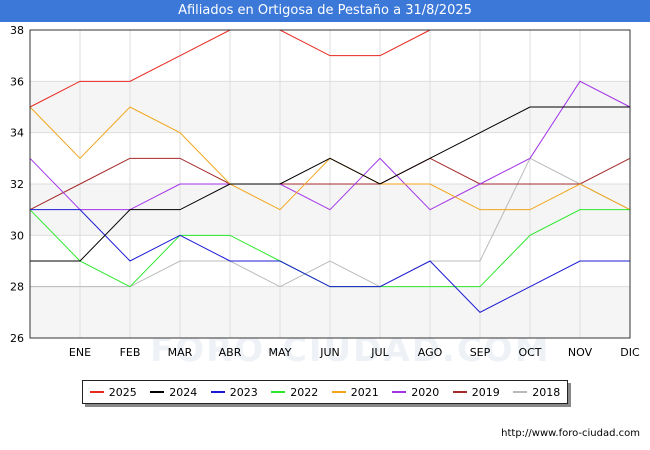 This screenshot has height=450, width=650. I want to click on x-tick-label: FEB, so click(130, 352).